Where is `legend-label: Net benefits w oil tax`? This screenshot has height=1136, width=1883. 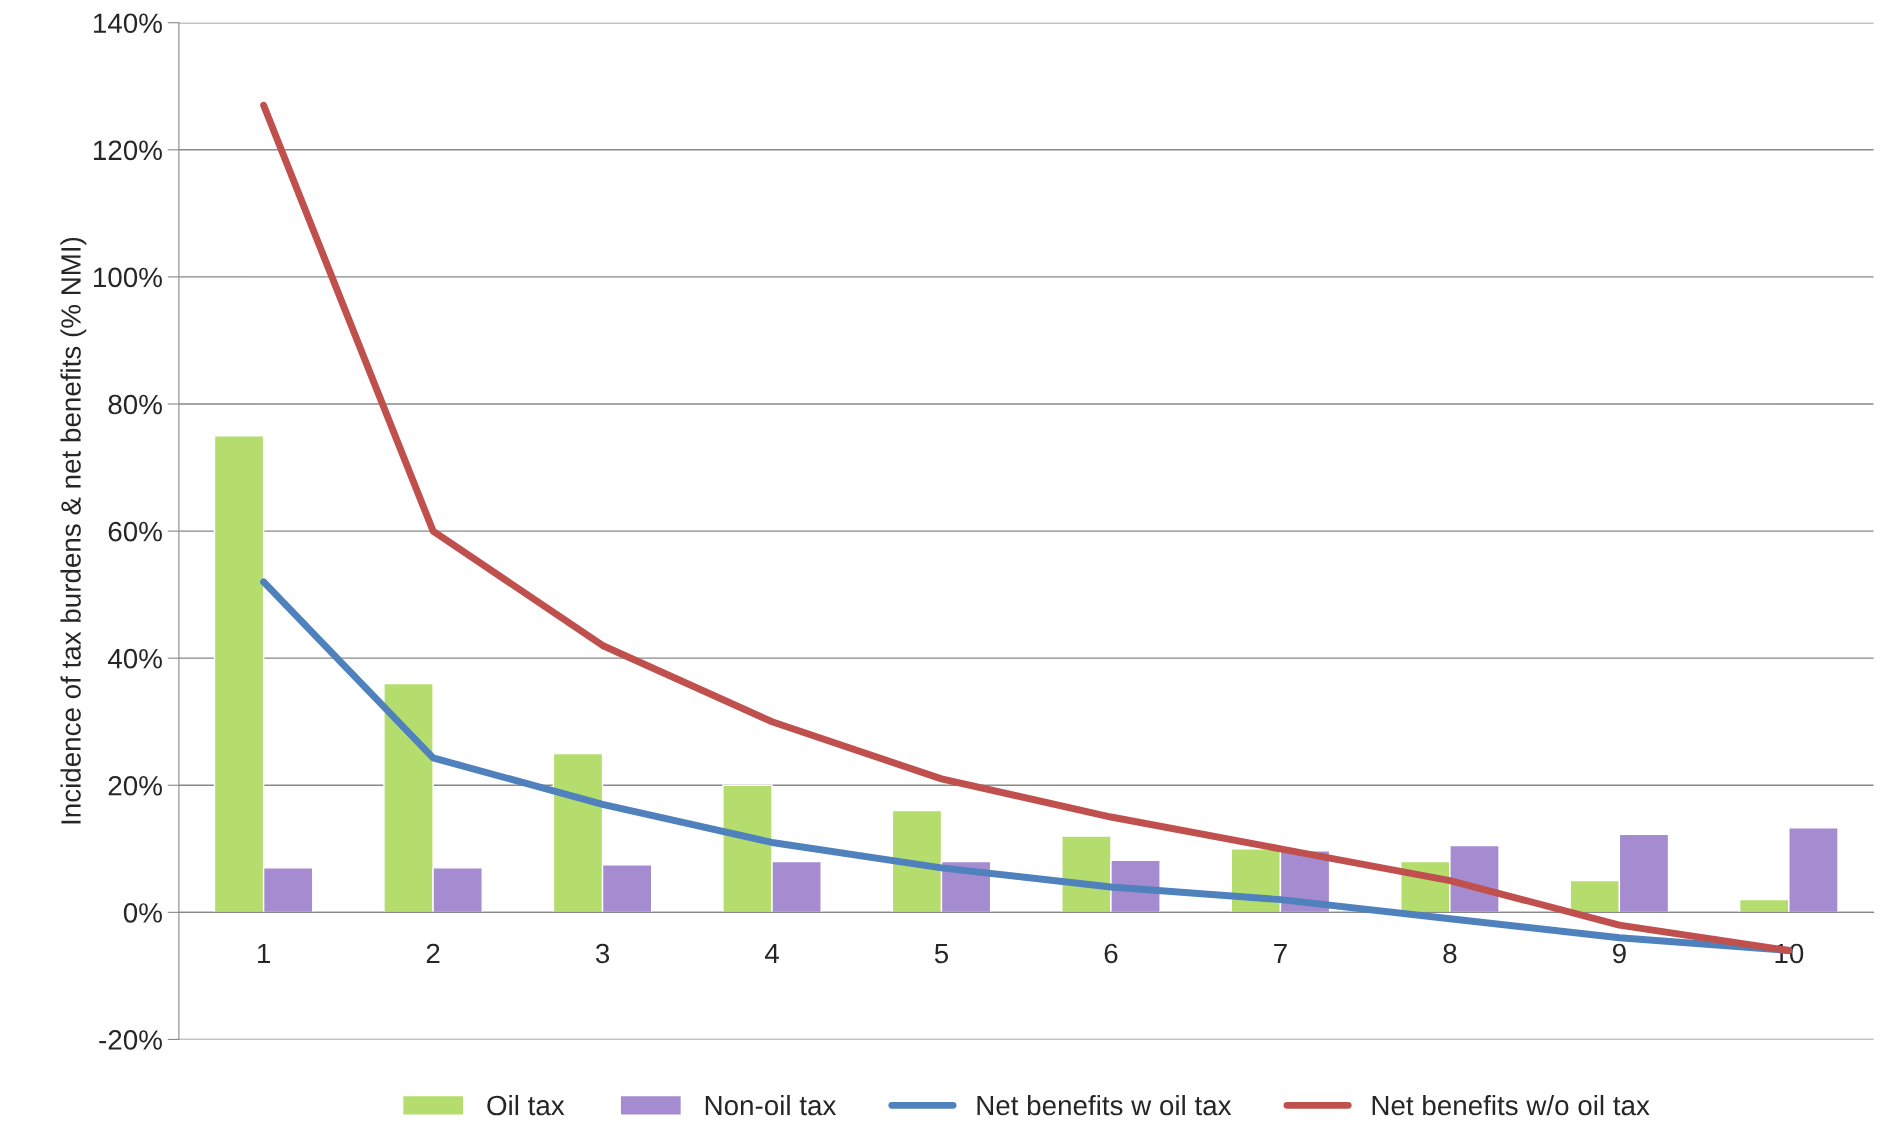 legend-label: Net benefits w oil tax is located at coordinates (1104, 1105).